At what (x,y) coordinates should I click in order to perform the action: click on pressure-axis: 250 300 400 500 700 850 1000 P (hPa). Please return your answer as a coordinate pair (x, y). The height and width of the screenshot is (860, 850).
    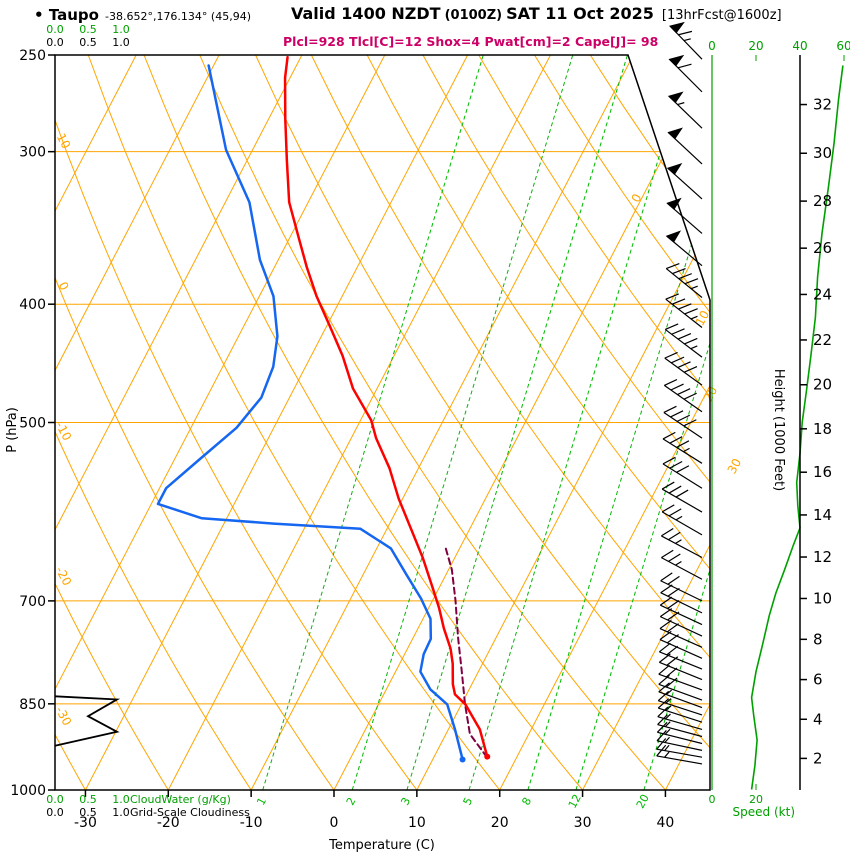
    Looking at the image, I should click on (30, 423).